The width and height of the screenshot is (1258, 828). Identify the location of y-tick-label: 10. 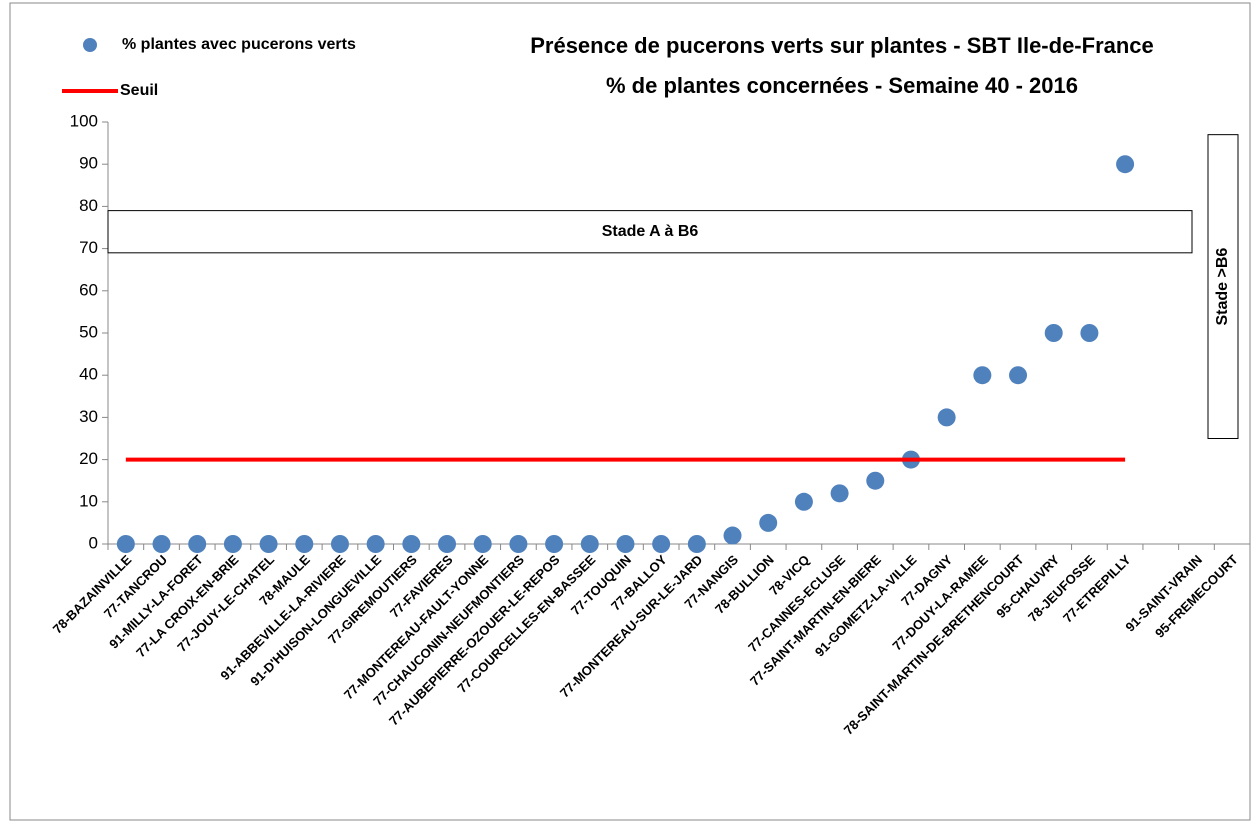
(88, 500).